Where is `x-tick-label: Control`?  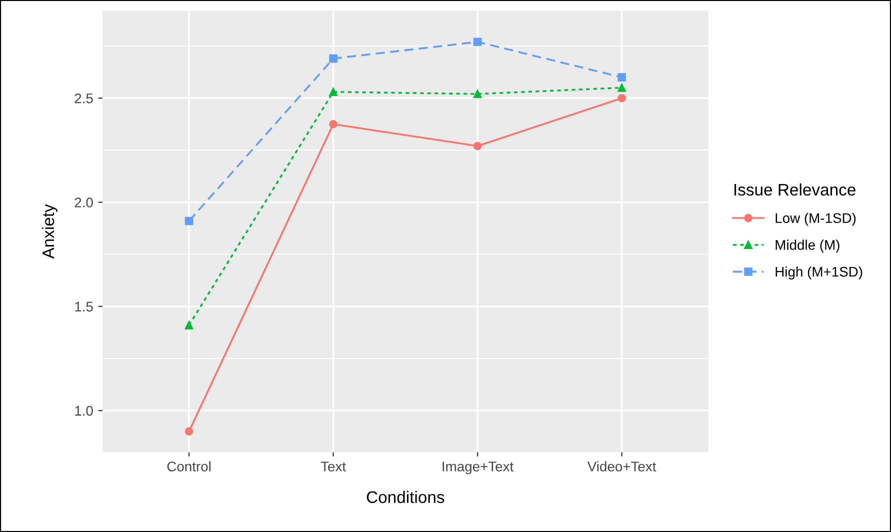 x-tick-label: Control is located at coordinates (188, 466).